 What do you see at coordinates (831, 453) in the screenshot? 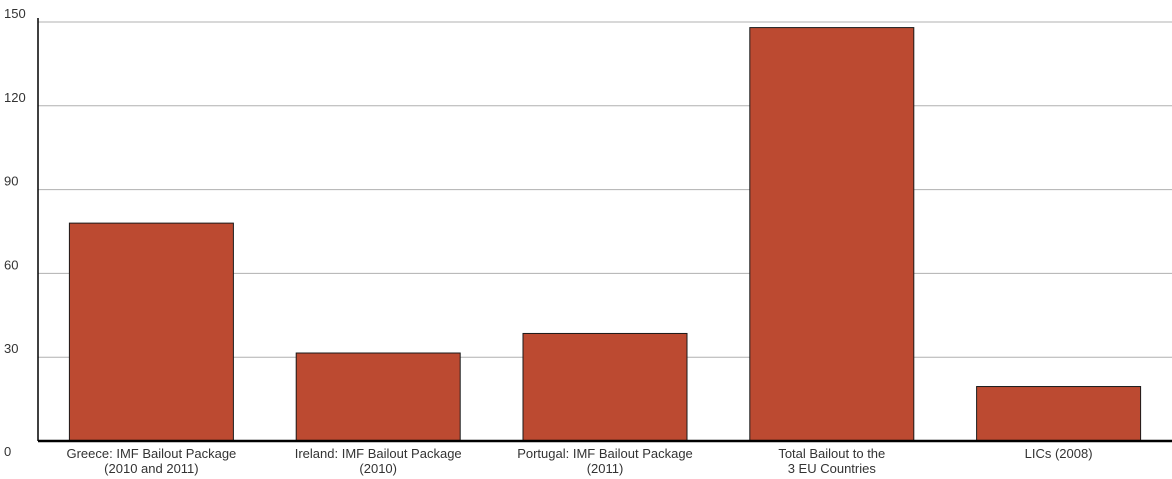
I see `x-tick-label: Total Bailout to the` at bounding box center [831, 453].